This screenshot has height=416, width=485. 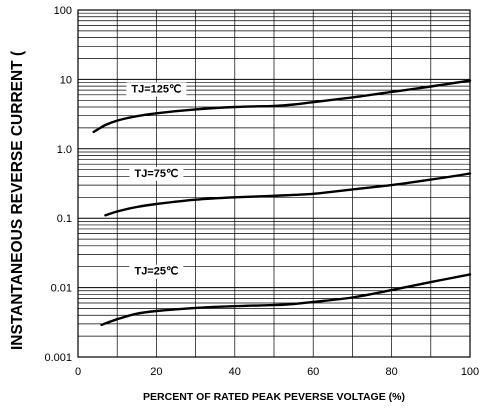 I want to click on series-label: TJ=25℃, so click(x=156, y=272).